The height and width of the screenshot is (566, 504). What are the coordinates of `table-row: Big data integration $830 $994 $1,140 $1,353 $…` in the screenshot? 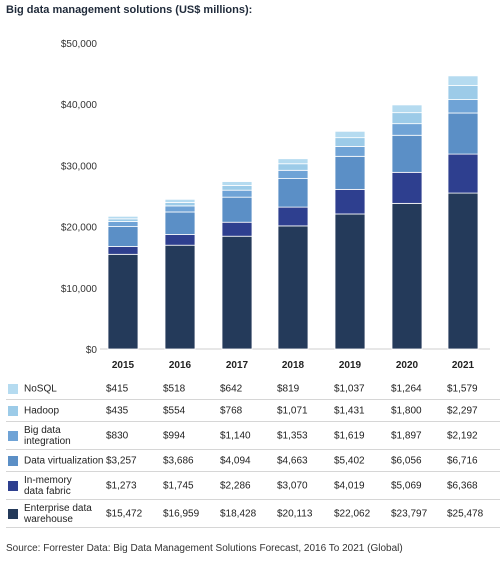 It's located at (253, 436).